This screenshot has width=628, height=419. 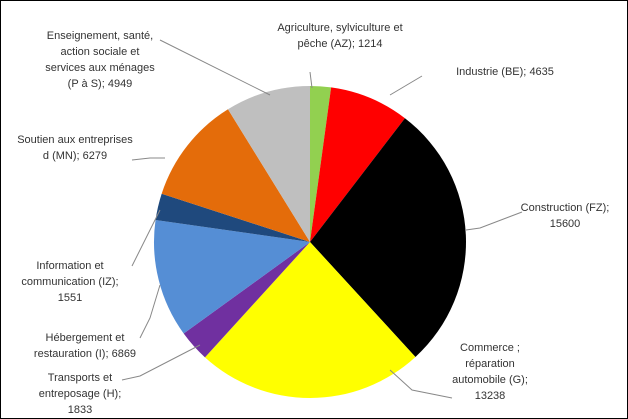 I want to click on slice-label: Industrie (BE); 4635, so click(x=505, y=72).